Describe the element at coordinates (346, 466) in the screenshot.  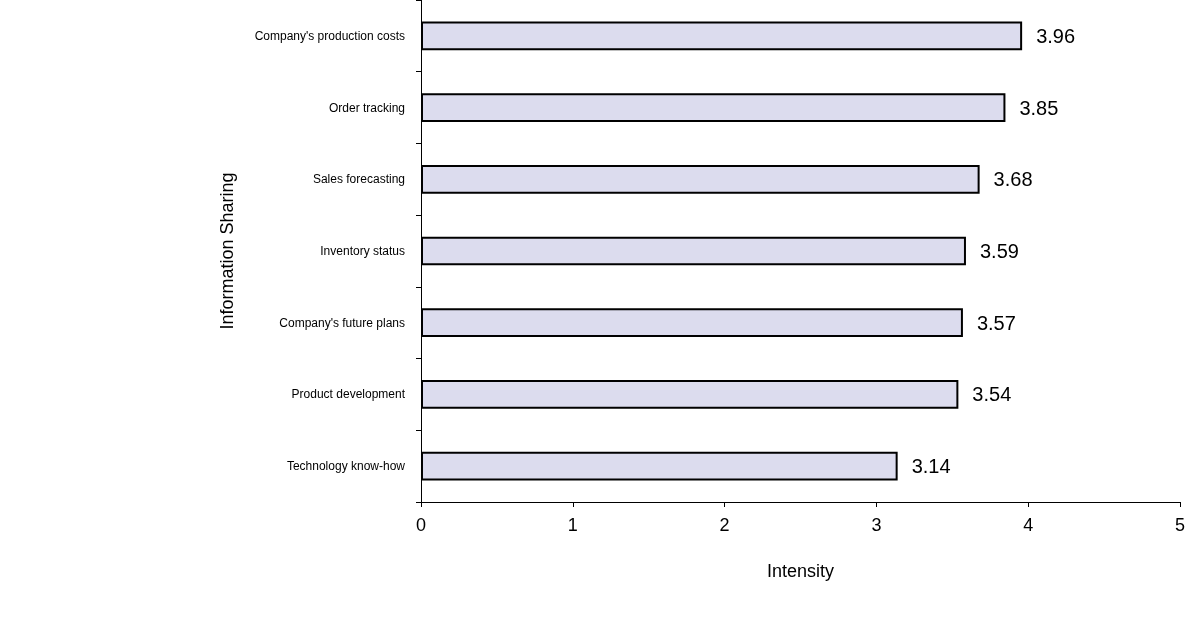
I see `y-tick-label: Technology know-how` at that location.